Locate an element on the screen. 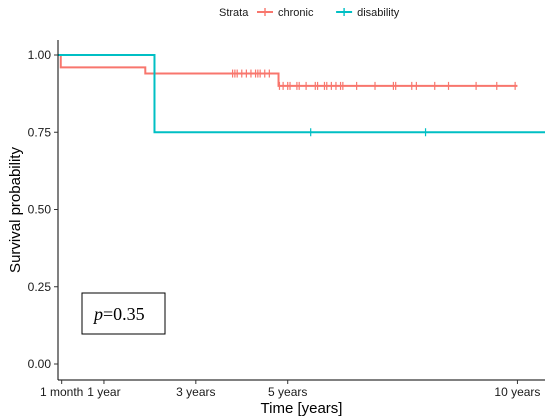 The image size is (550, 420). y-tick-label: 0.50 is located at coordinates (40, 210).